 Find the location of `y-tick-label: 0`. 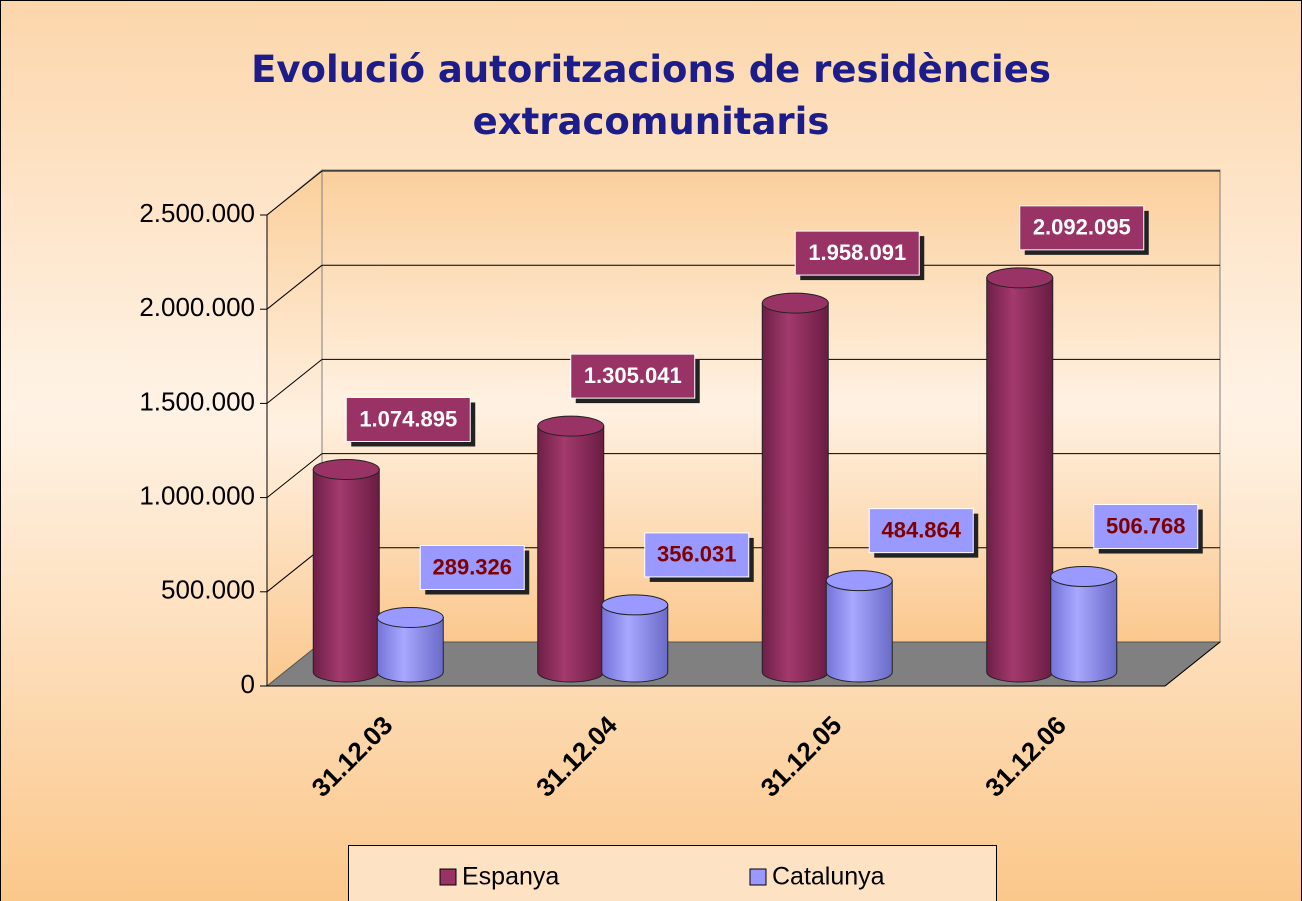

y-tick-label: 0 is located at coordinates (248, 684).